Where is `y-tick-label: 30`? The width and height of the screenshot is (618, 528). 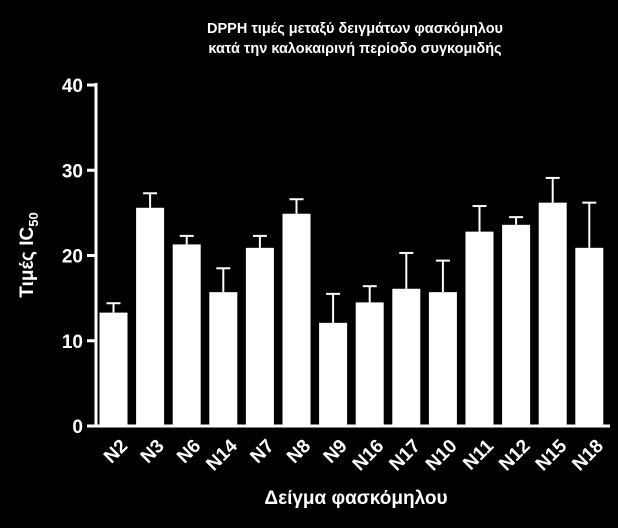 y-tick-label: 30 is located at coordinates (72, 171).